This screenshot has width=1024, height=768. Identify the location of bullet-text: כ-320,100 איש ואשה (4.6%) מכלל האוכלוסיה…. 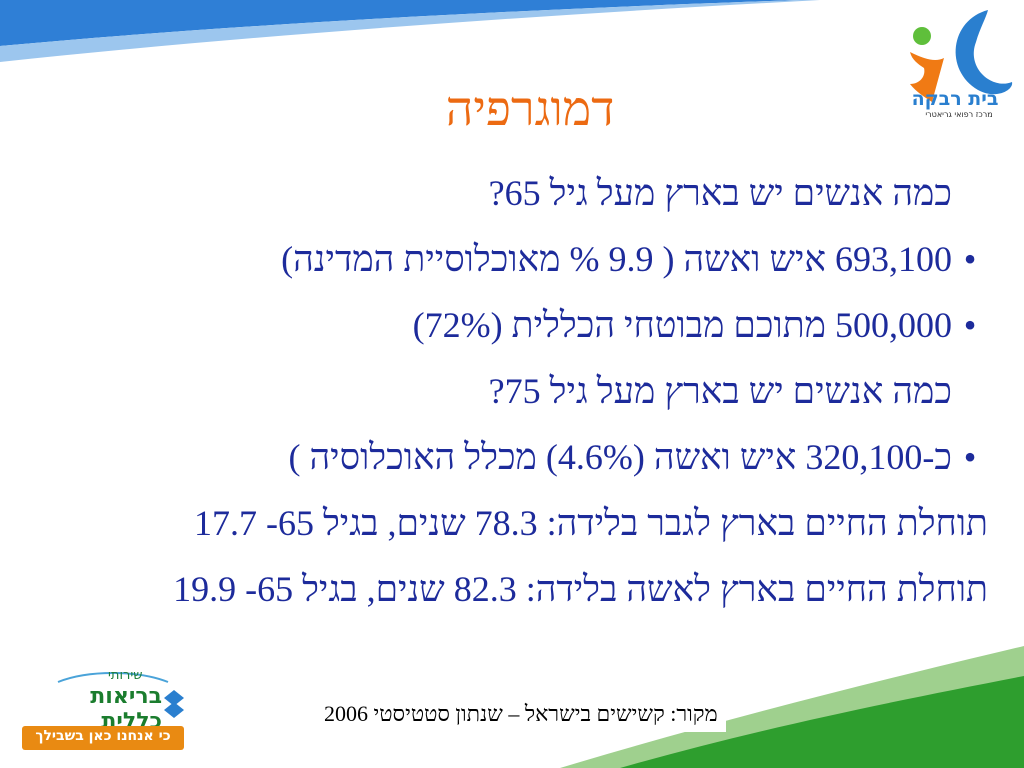
(620, 457).